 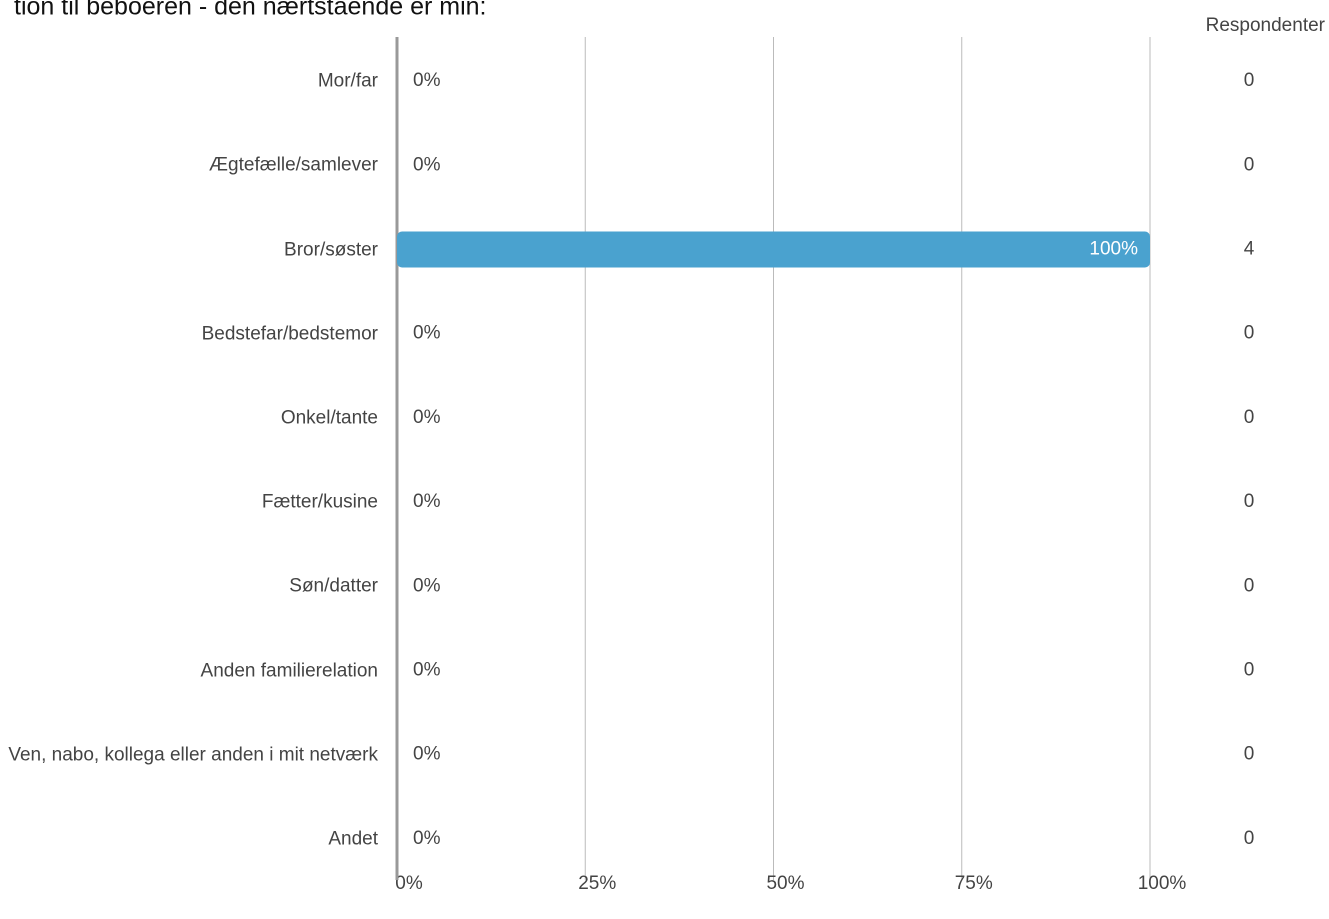 I want to click on category-label: Bedstefar/bedstemor, so click(x=289, y=334).